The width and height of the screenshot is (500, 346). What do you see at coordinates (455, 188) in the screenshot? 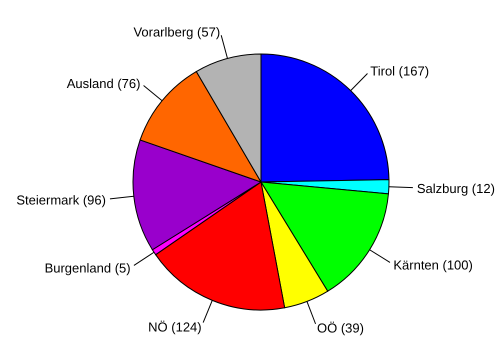
I see `slice-label: Salzburg (12)` at bounding box center [455, 188].